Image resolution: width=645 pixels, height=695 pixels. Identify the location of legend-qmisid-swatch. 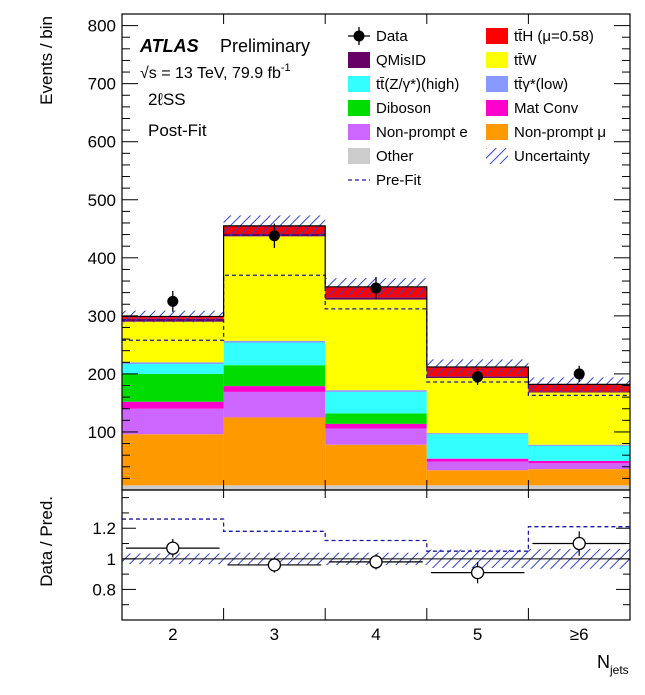
(359, 60).